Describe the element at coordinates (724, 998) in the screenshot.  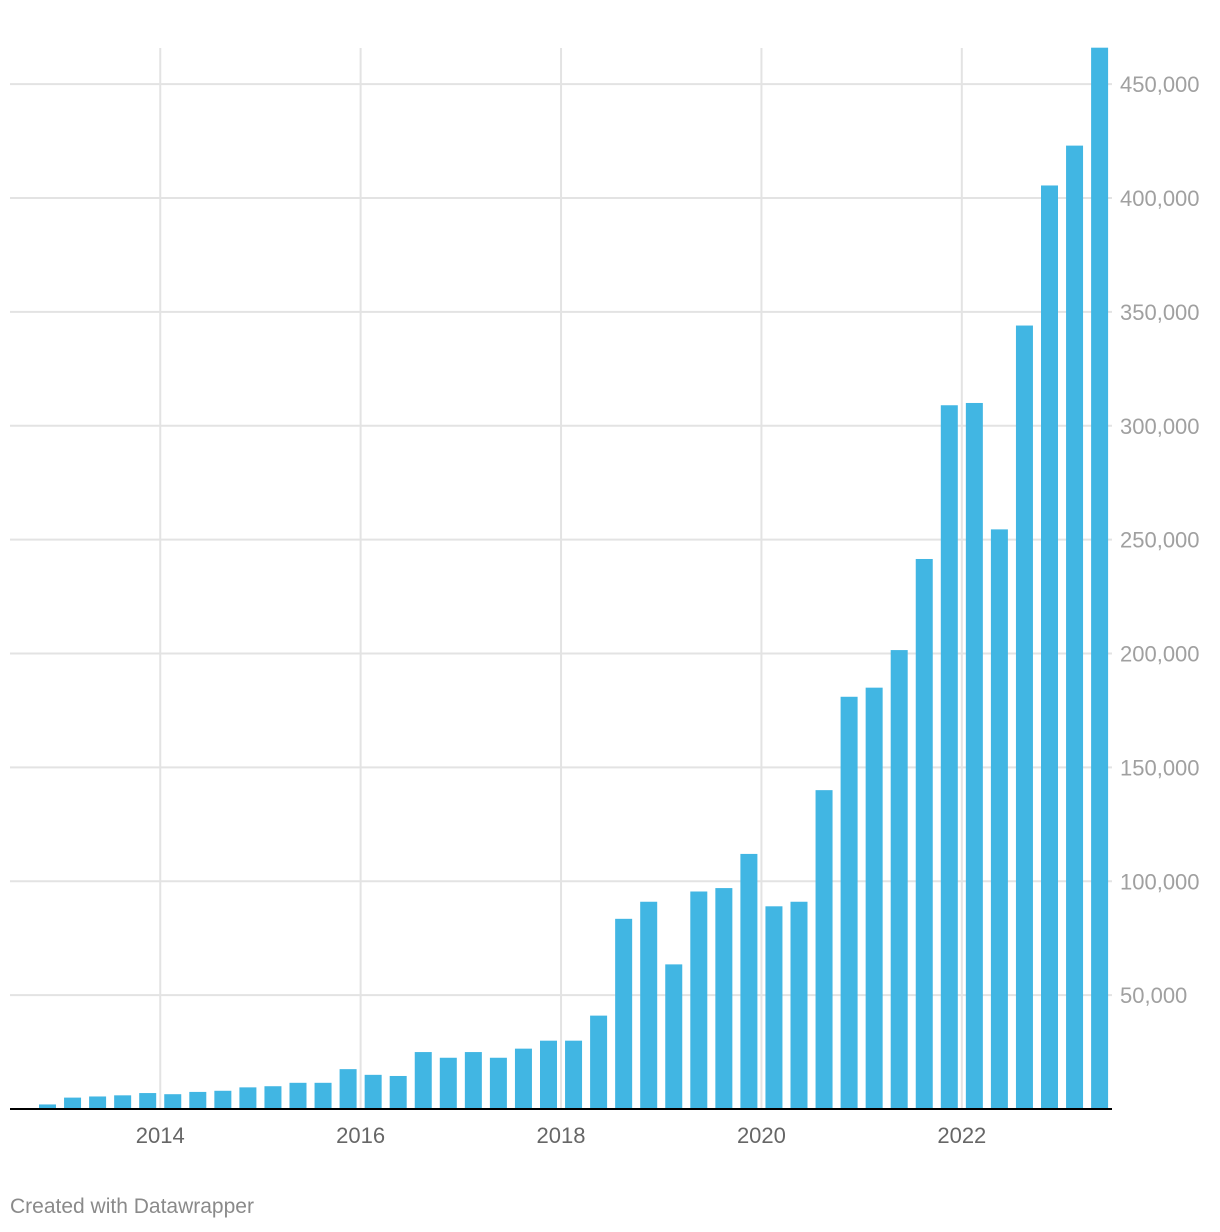
I see `bar-2019-Q3` at that location.